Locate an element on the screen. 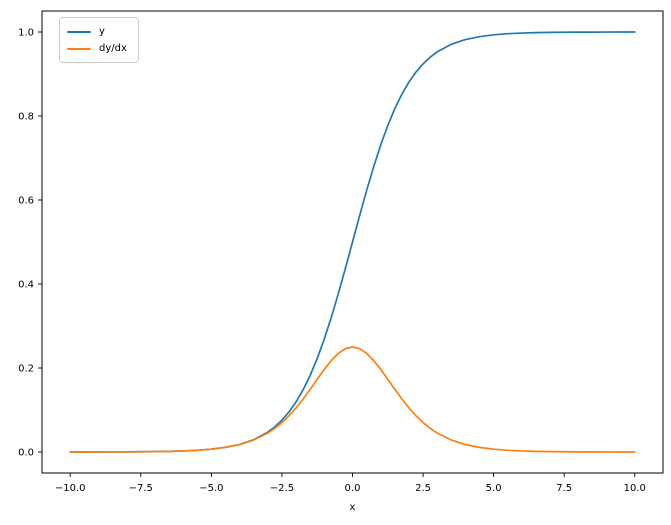 Image resolution: width=671 pixels, height=525 pixels. x-tick-label: −5.0 is located at coordinates (211, 488).